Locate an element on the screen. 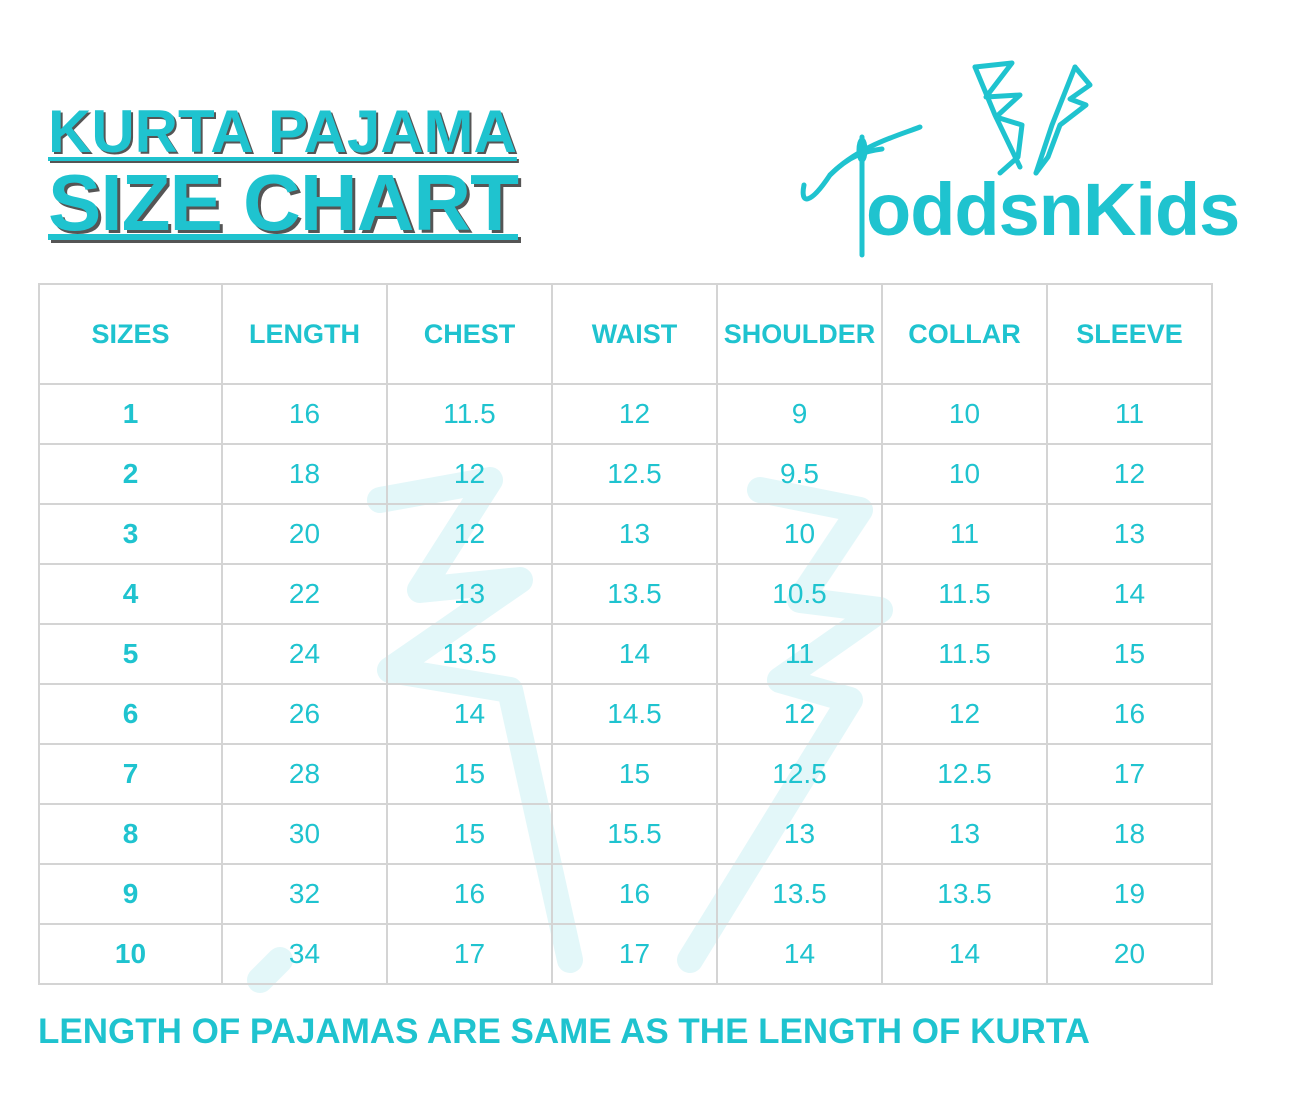 Image resolution: width=1300 pixels, height=1100 pixels. cell-waist: 13 is located at coordinates (634, 534).